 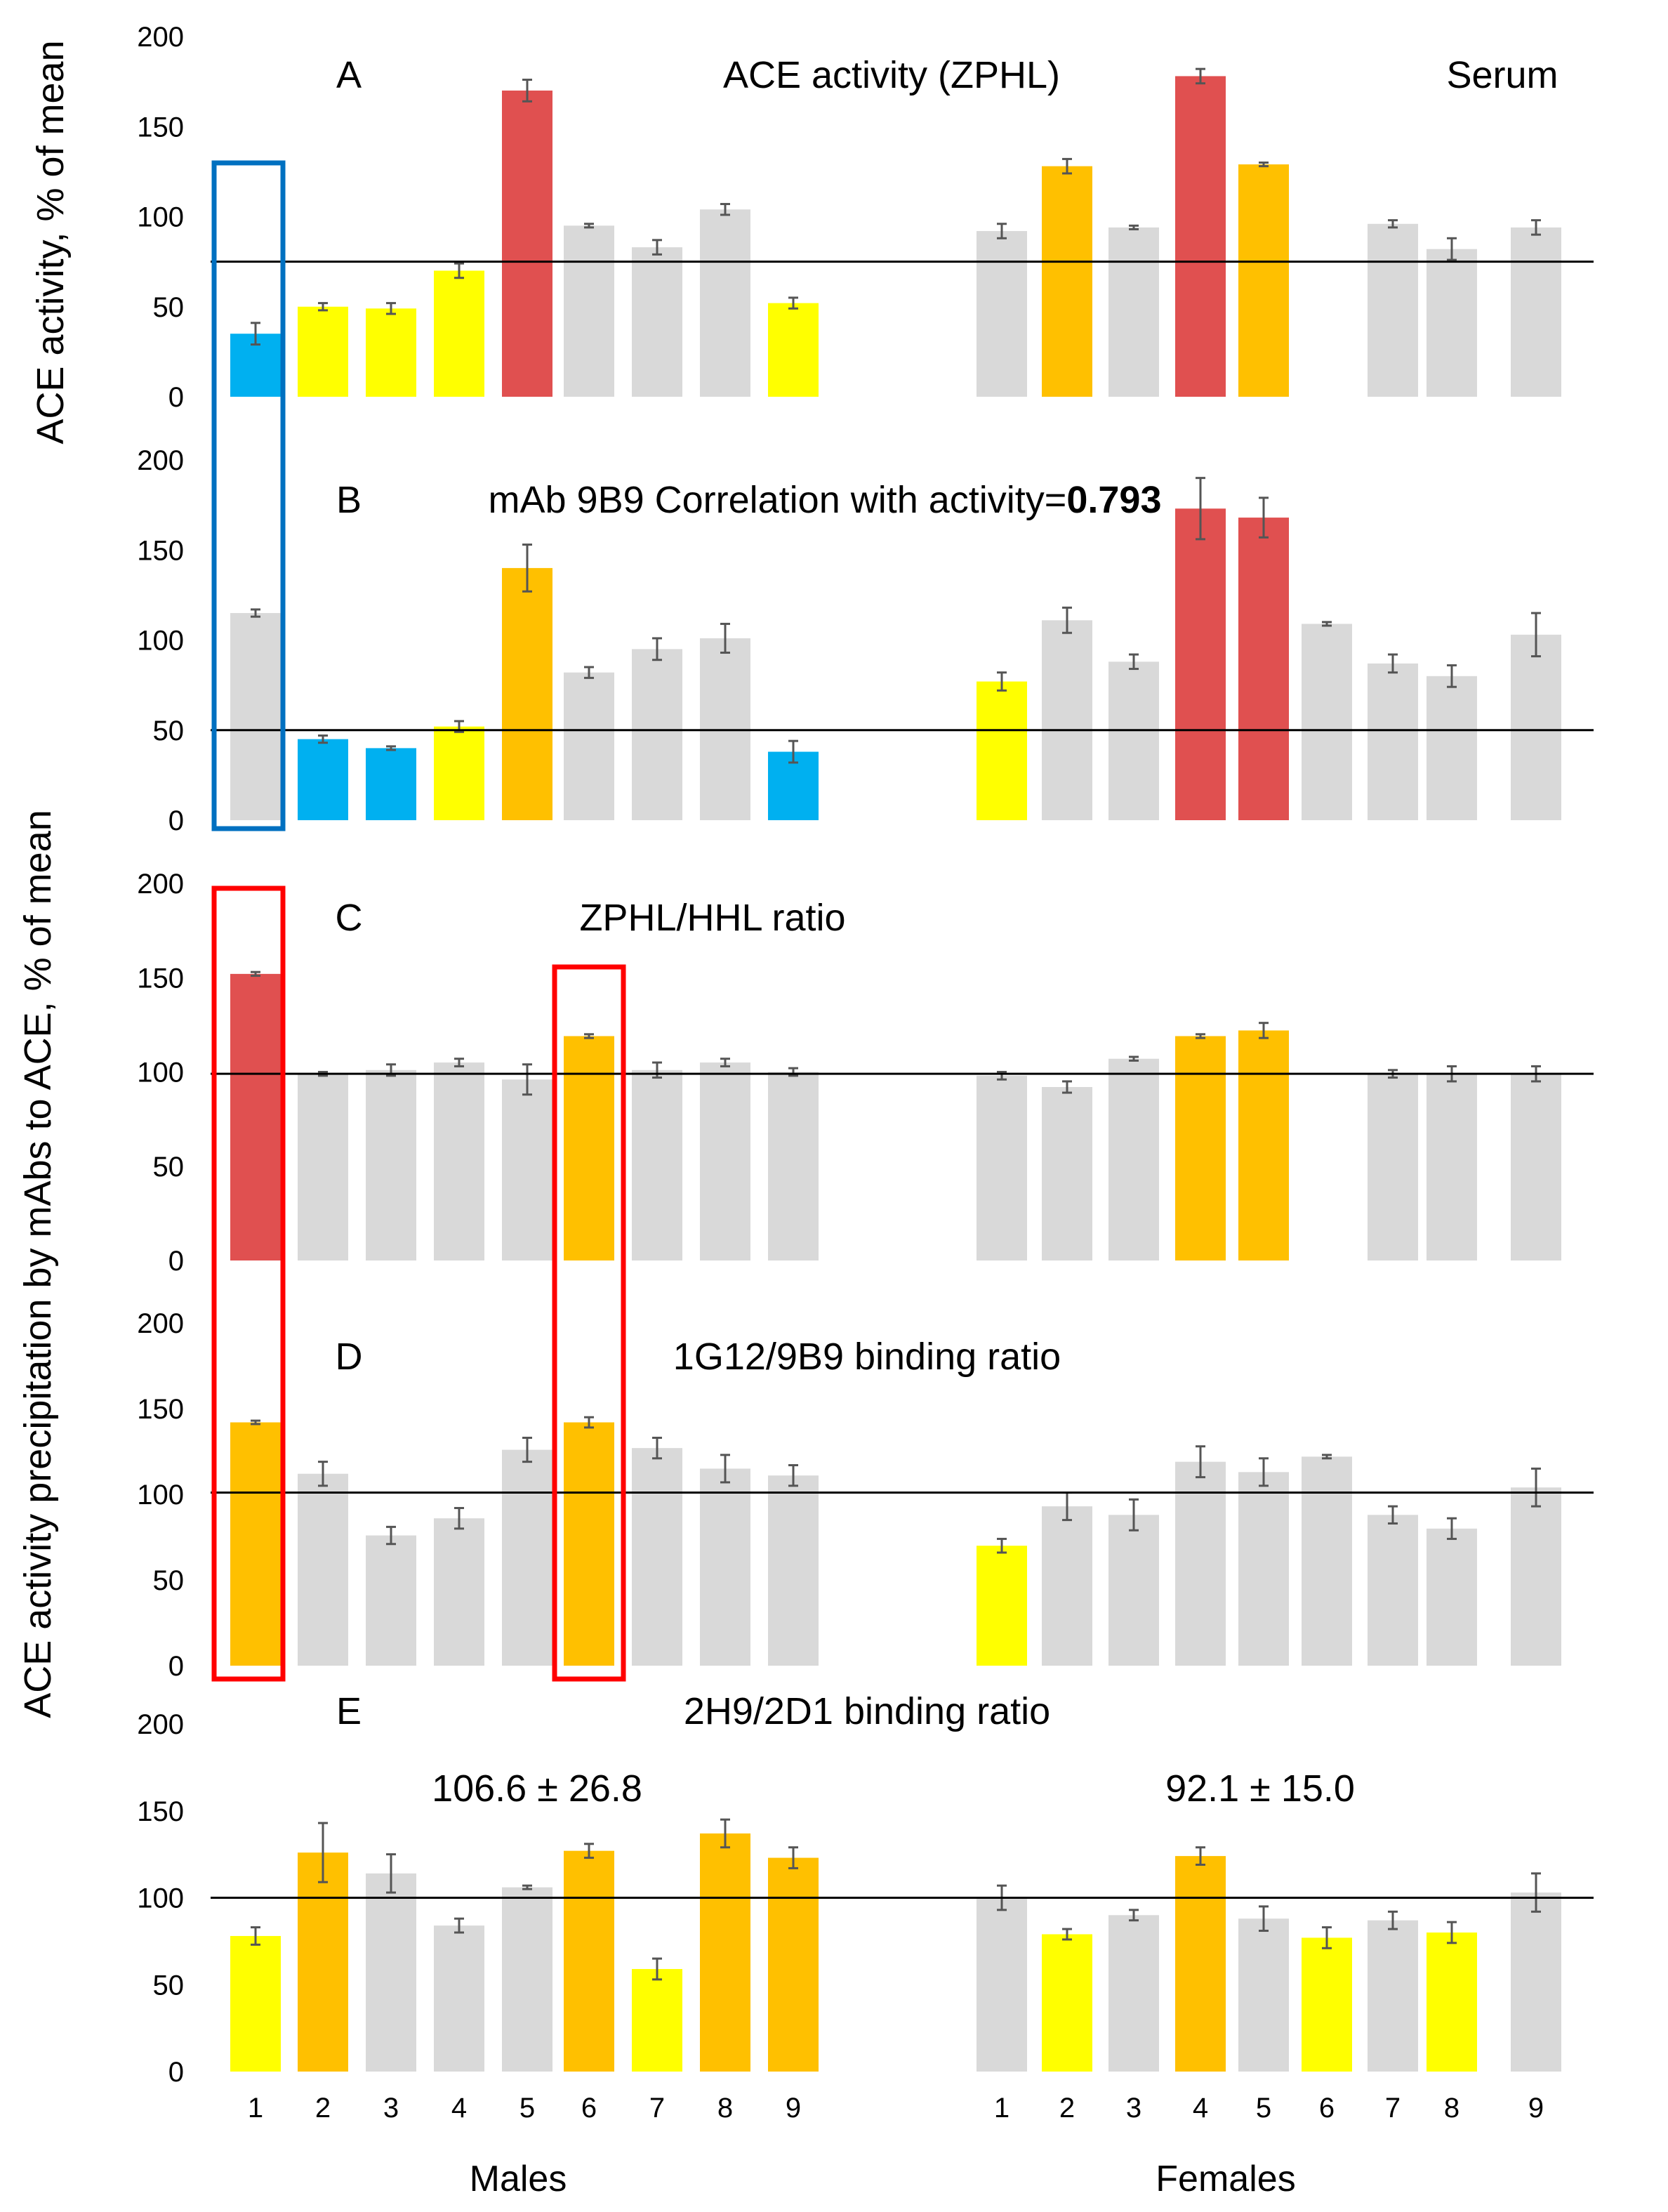 What do you see at coordinates (349, 1711) in the screenshot?
I see `panel-letter-e: E` at bounding box center [349, 1711].